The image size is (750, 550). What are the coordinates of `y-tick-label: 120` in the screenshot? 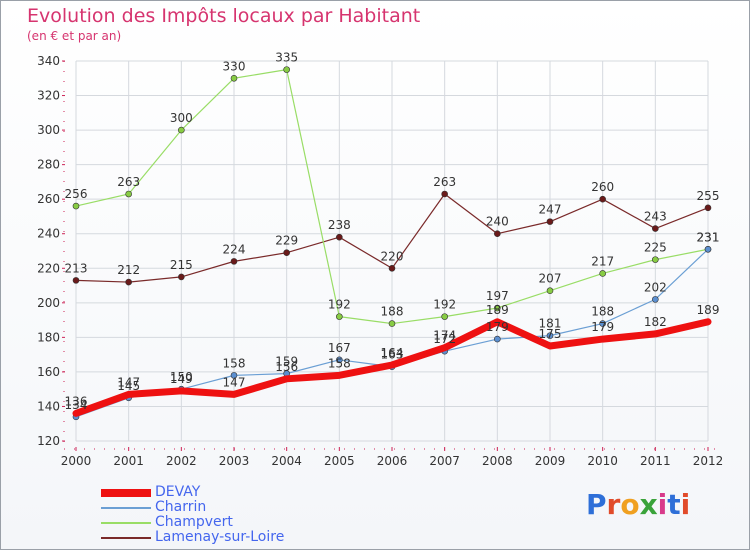 It's located at (48, 441).